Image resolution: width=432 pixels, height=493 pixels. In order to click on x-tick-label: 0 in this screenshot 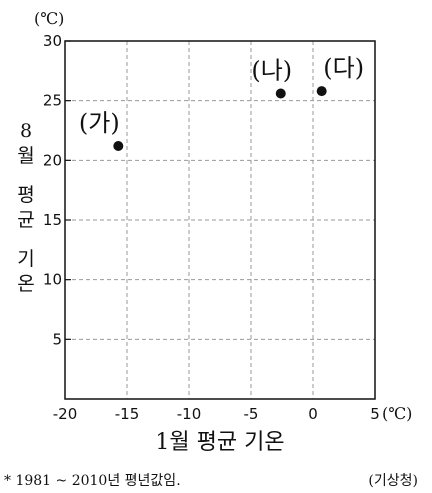, I will do `click(313, 414)`.